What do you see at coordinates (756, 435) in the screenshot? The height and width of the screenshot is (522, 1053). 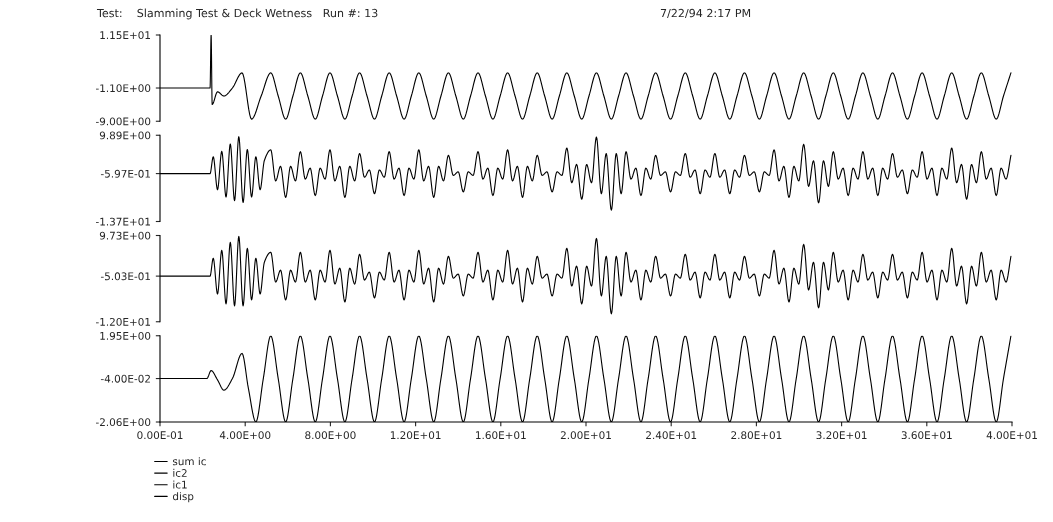 I see `x-tick-label: 2.80E+01` at bounding box center [756, 435].